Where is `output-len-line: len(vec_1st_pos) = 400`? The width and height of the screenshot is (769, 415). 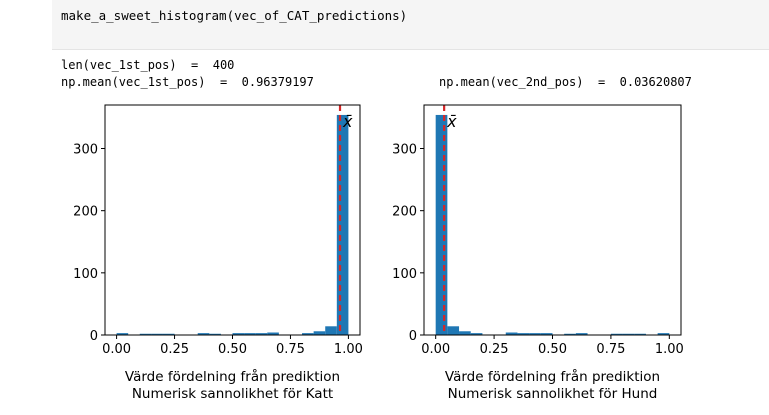 output-len-line: len(vec_1st_pos) = 400 is located at coordinates (148, 65).